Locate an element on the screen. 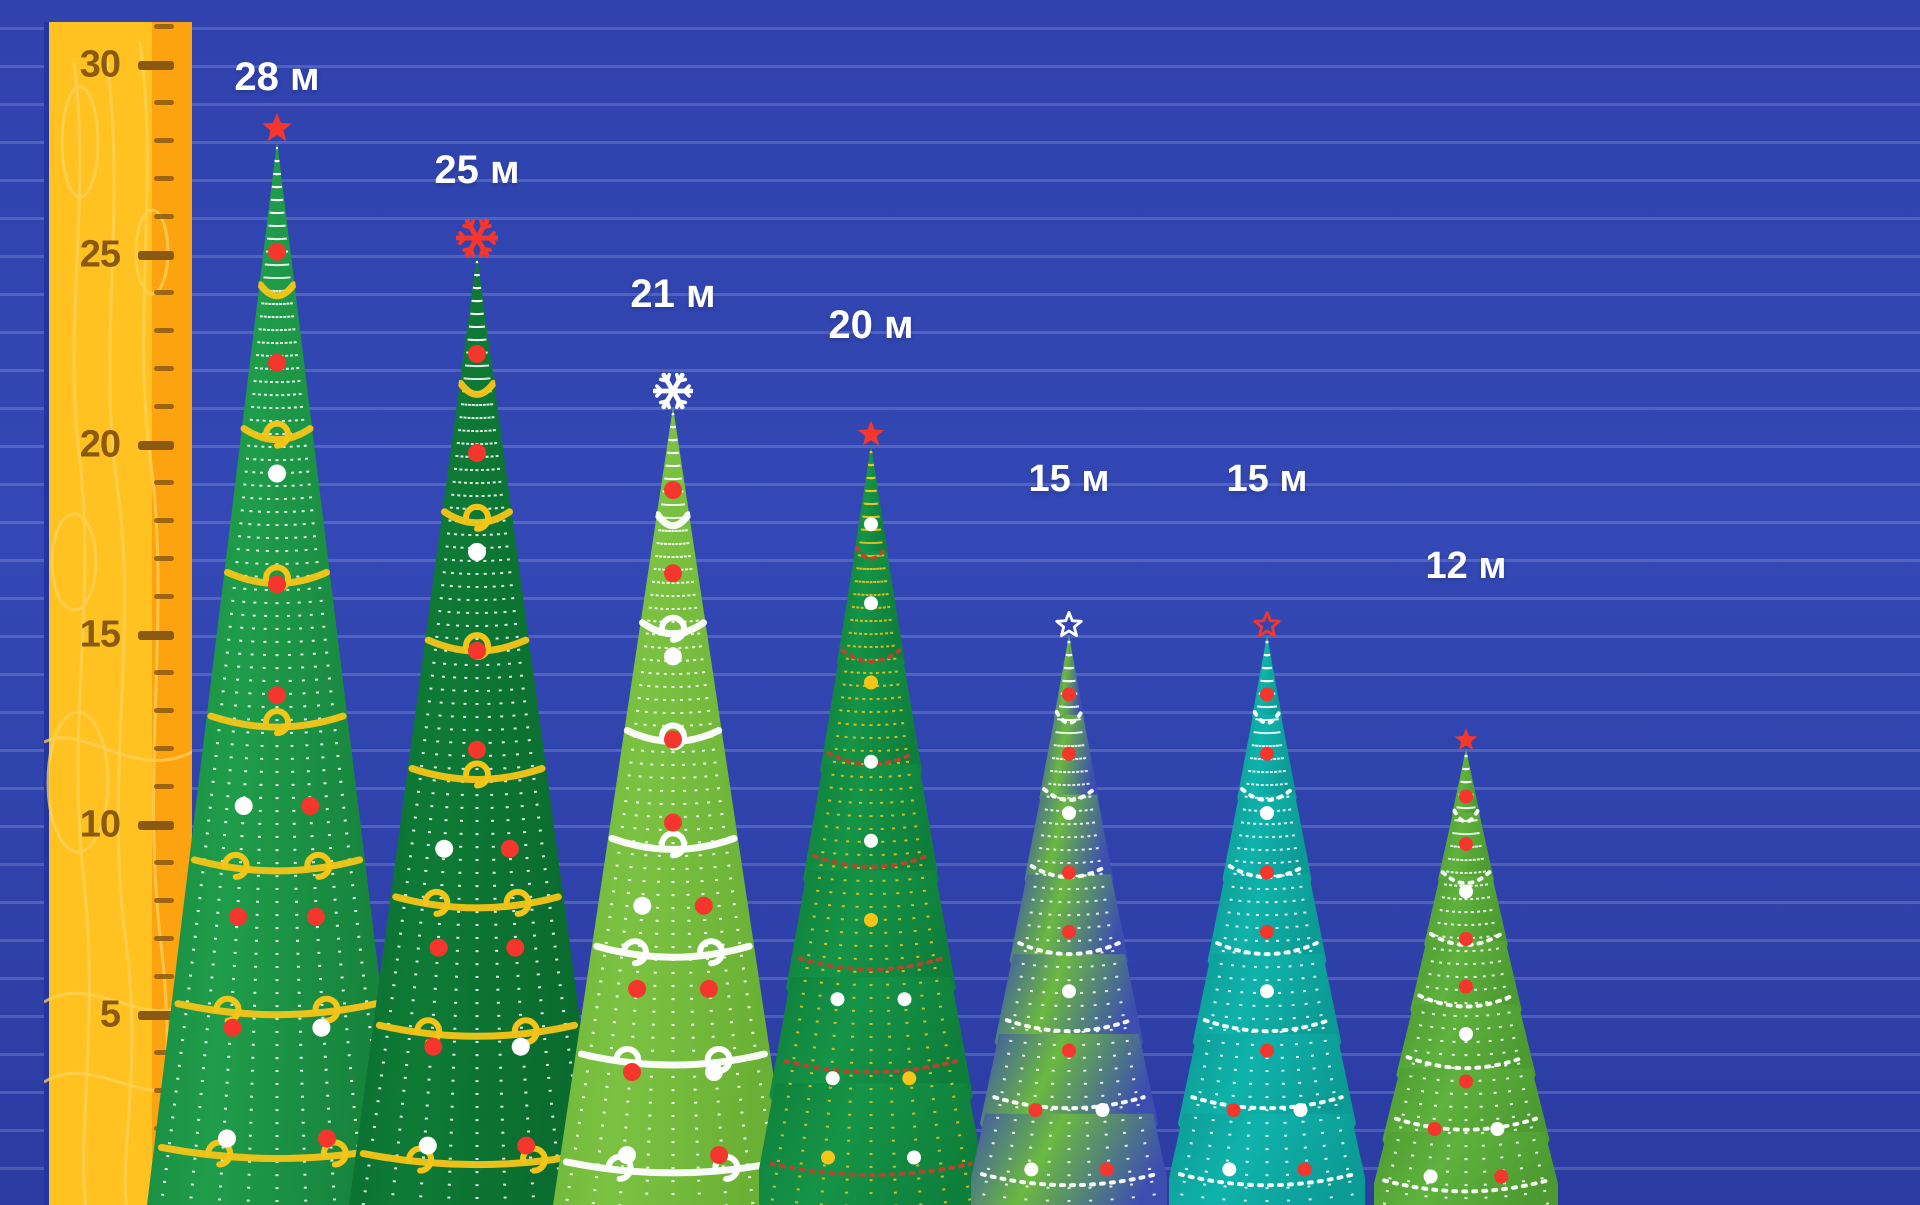  ruler-tick-label-20: 20 is located at coordinates (100, 444).